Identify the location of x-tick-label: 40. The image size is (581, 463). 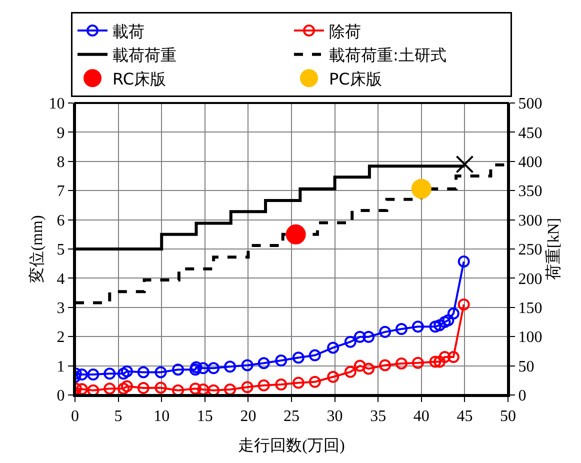
(421, 417).